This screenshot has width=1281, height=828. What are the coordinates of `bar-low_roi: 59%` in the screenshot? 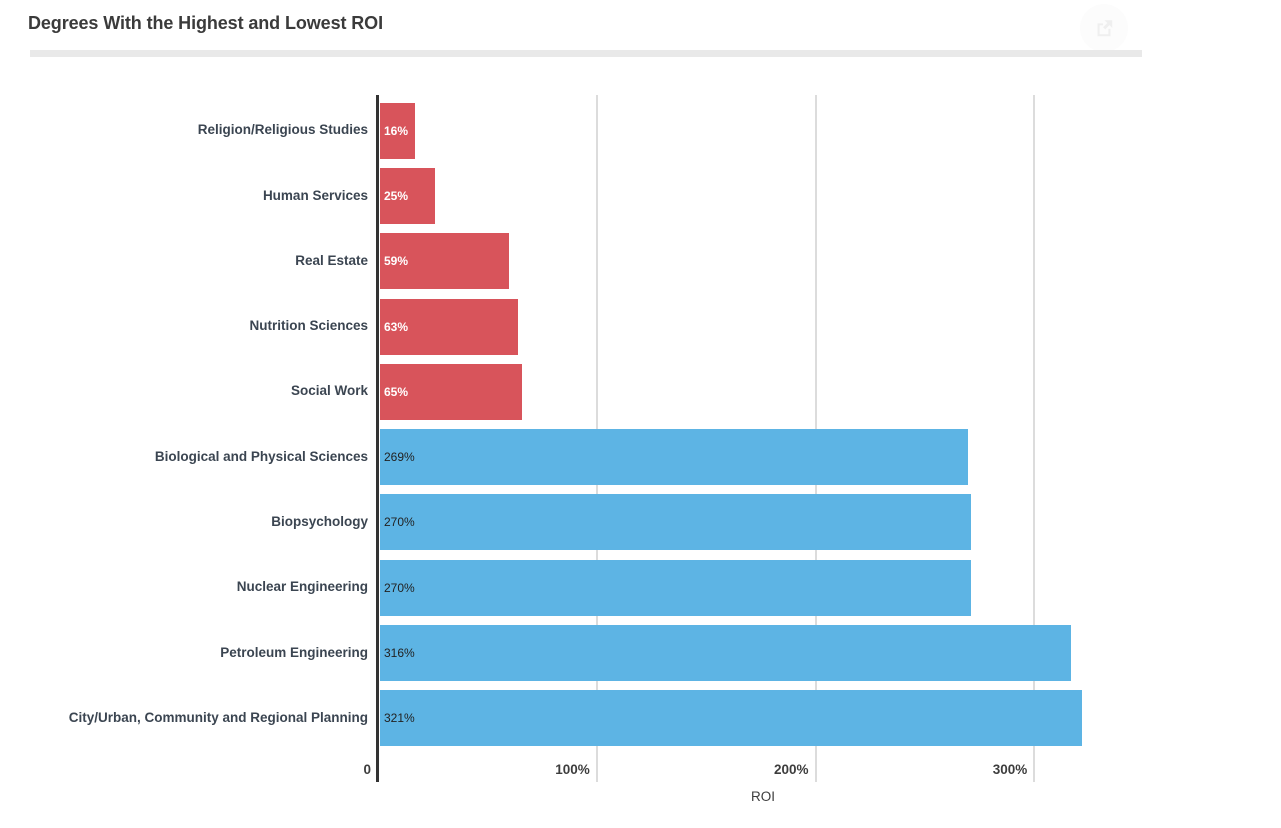 It's located at (445, 261).